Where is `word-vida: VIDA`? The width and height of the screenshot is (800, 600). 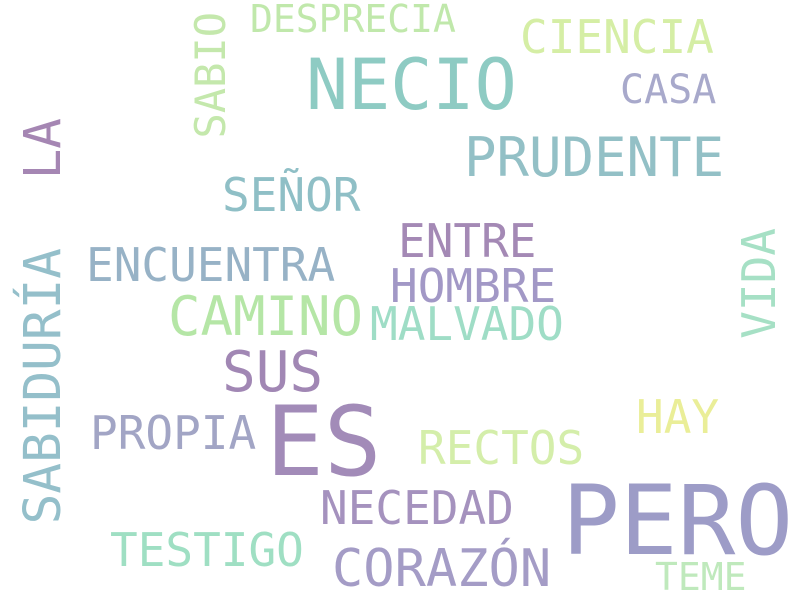
word-vida: VIDA is located at coordinates (759, 283).